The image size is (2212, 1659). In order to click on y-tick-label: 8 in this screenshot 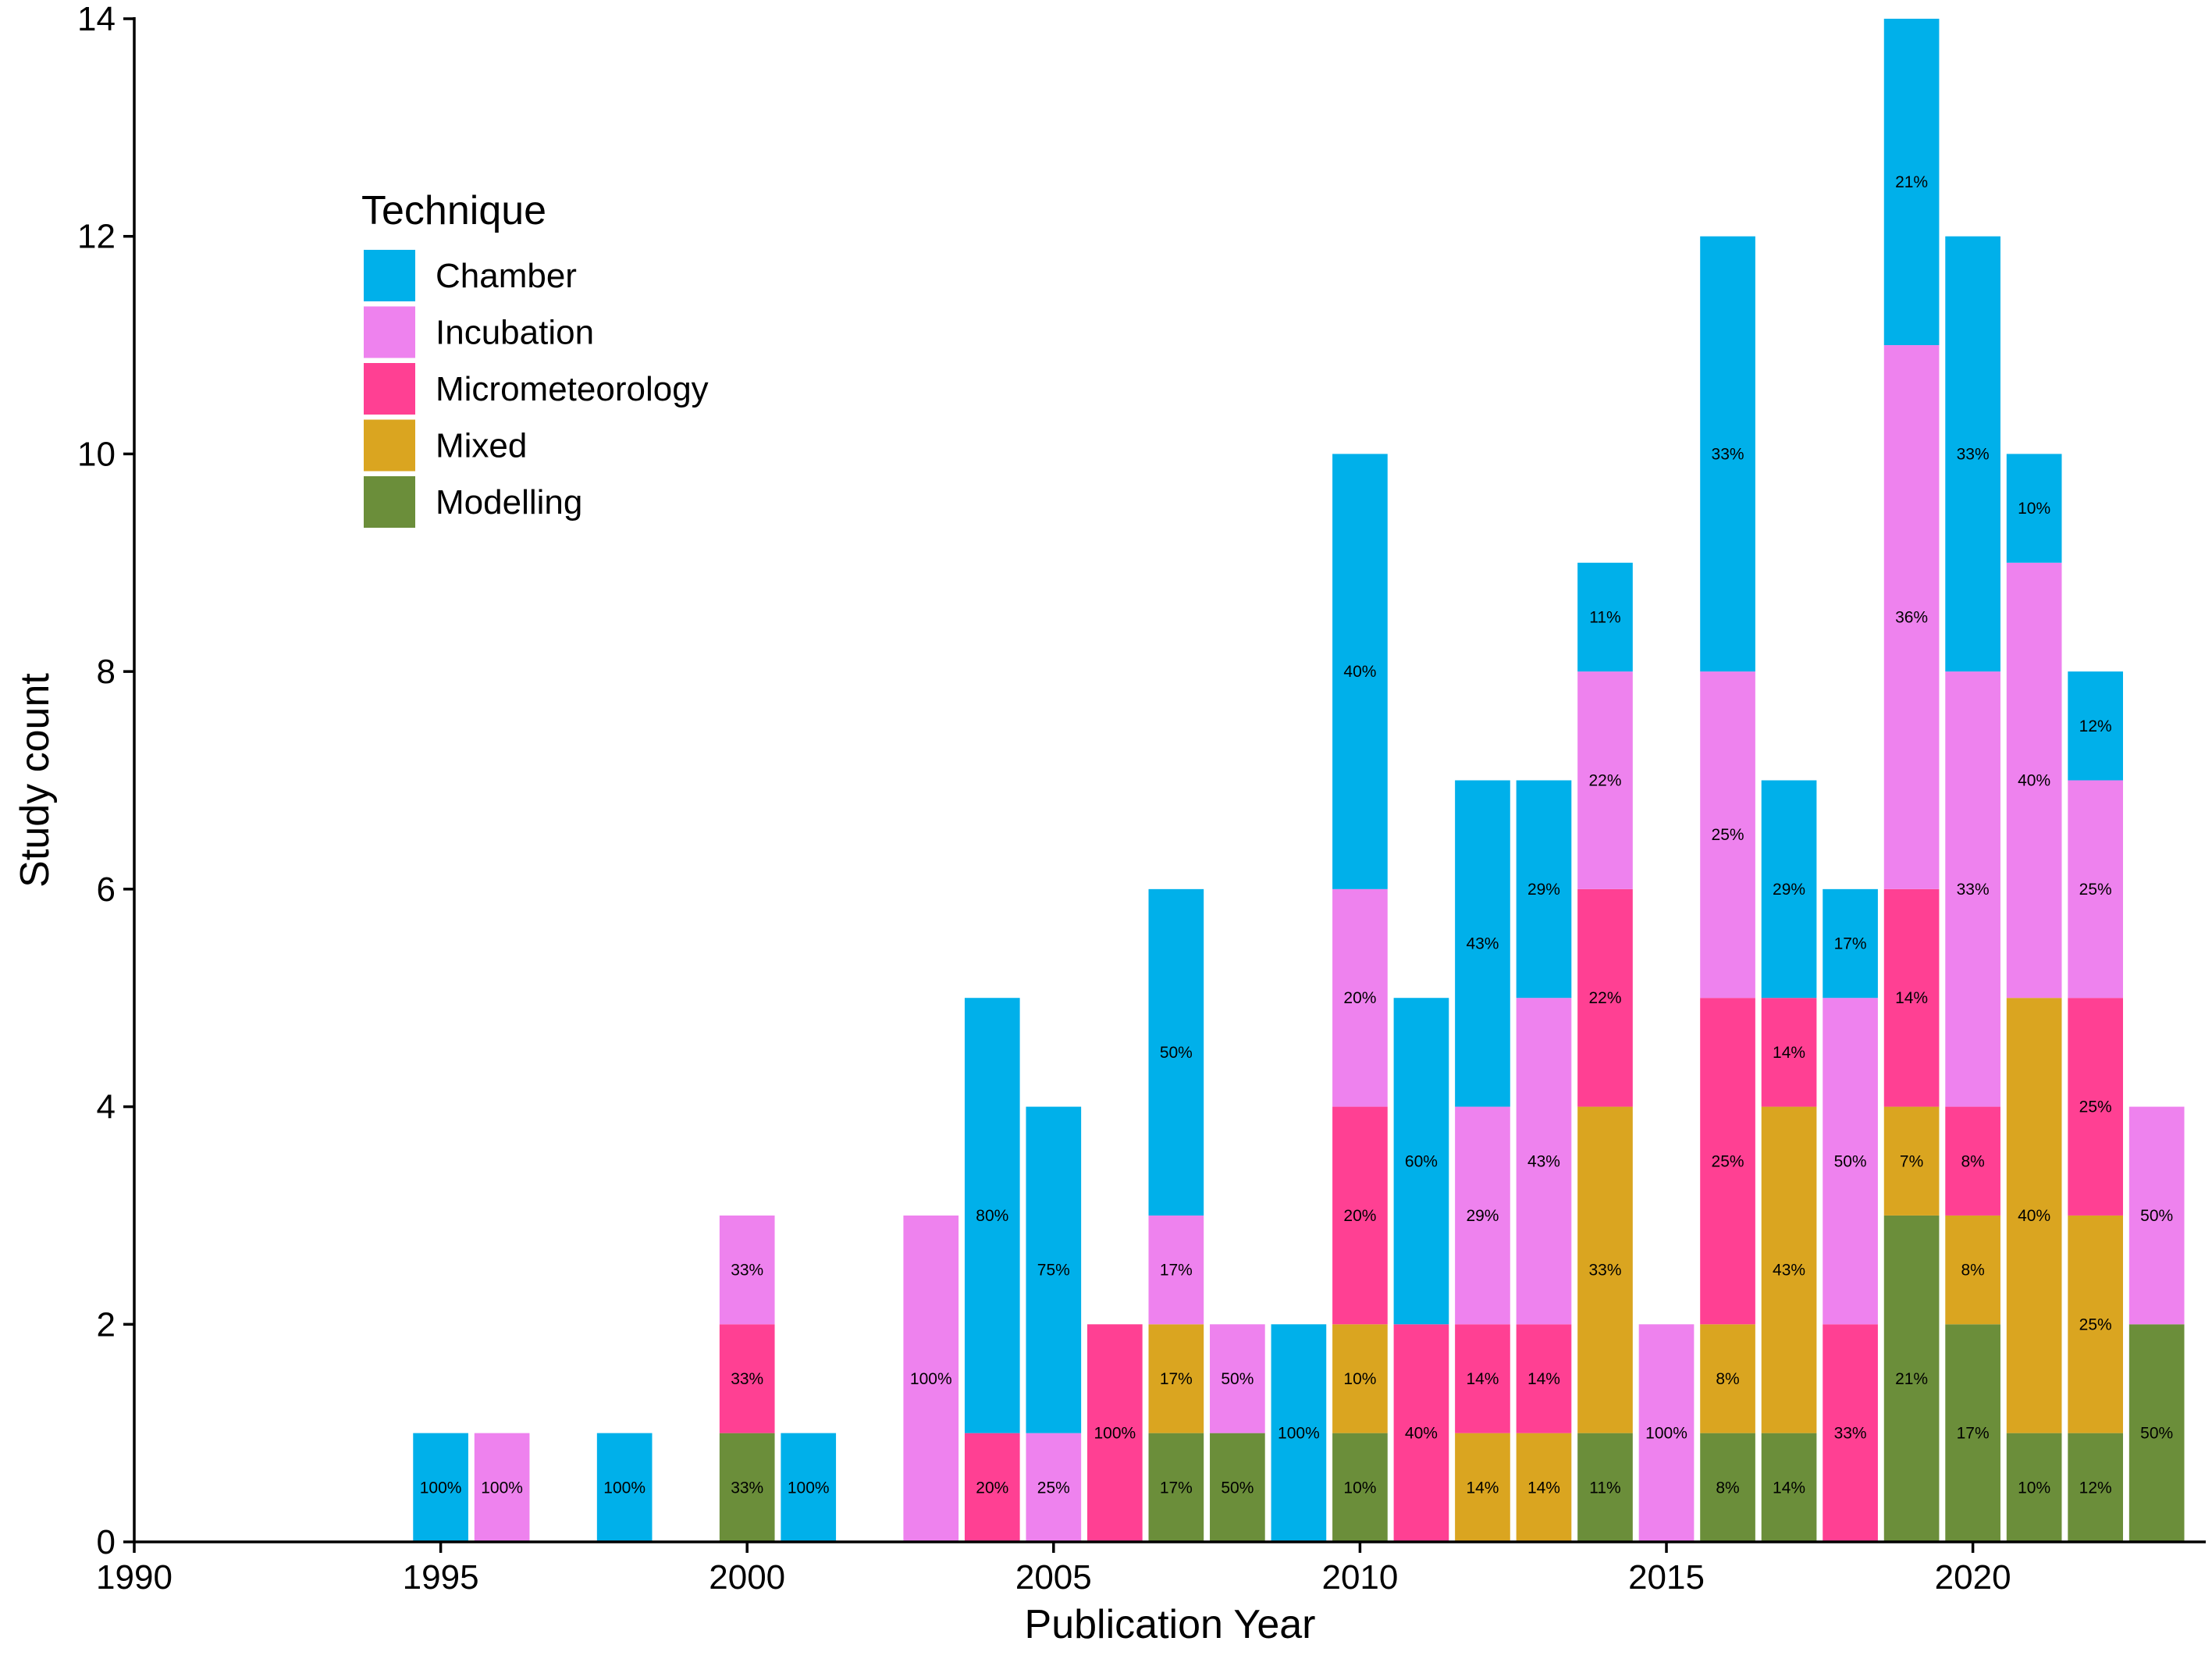, I will do `click(107, 672)`.